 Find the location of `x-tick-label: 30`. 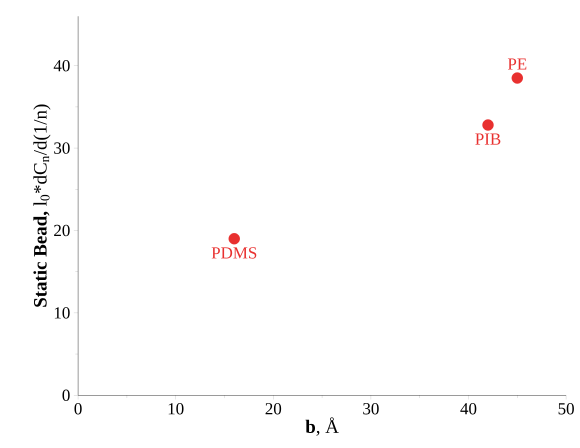

x-tick-label: 30 is located at coordinates (371, 408).